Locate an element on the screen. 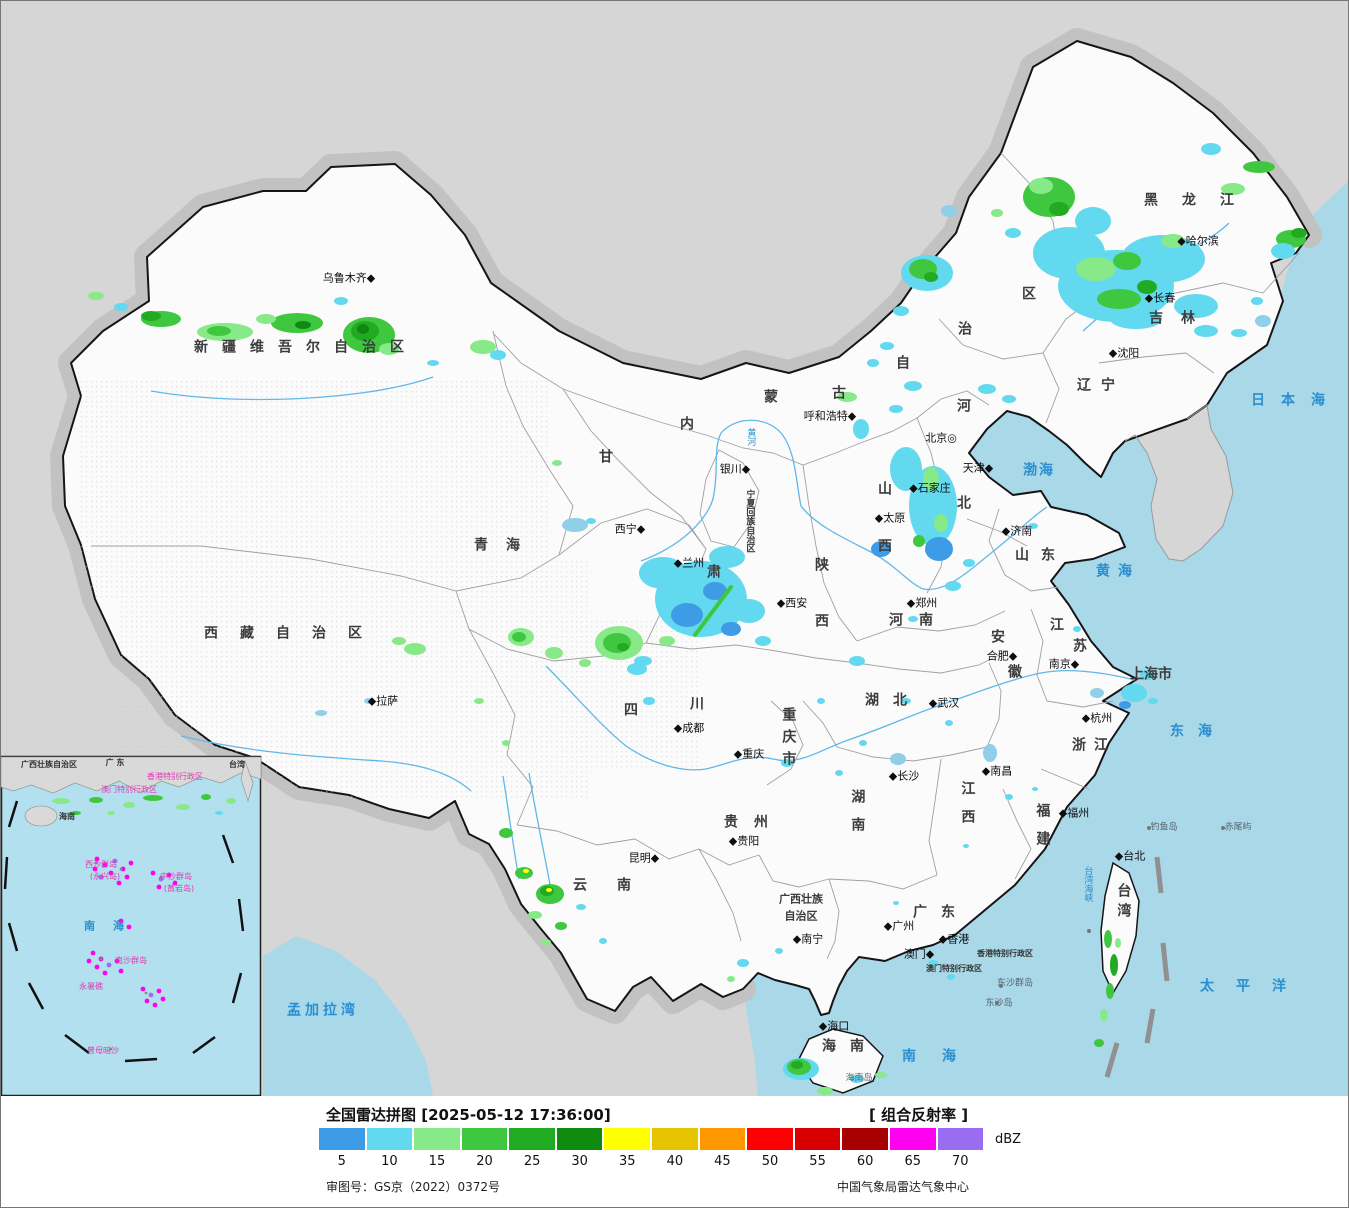 Image resolution: width=1349 pixels, height=1208 pixels. legend-segment-60: 60 is located at coordinates (865, 1148).